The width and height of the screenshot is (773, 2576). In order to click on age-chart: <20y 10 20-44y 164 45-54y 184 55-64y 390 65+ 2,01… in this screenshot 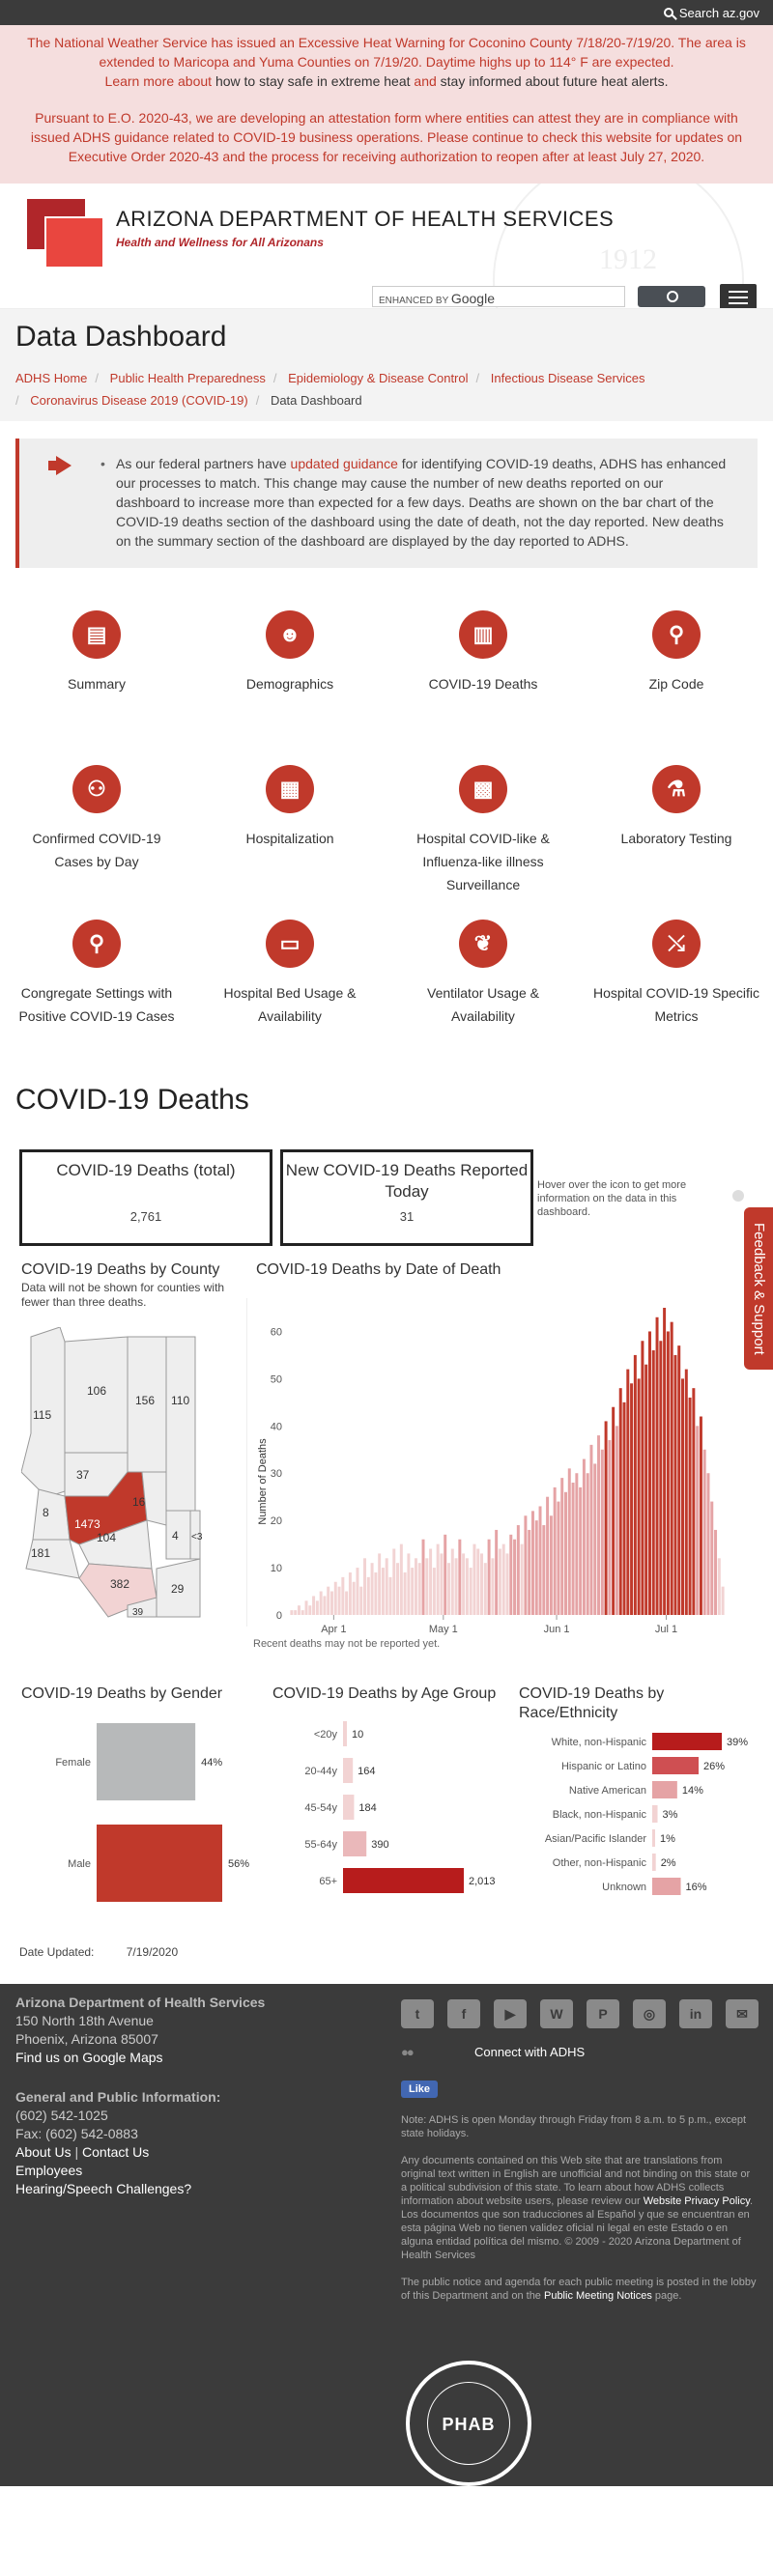, I will do `click(391, 1810)`.